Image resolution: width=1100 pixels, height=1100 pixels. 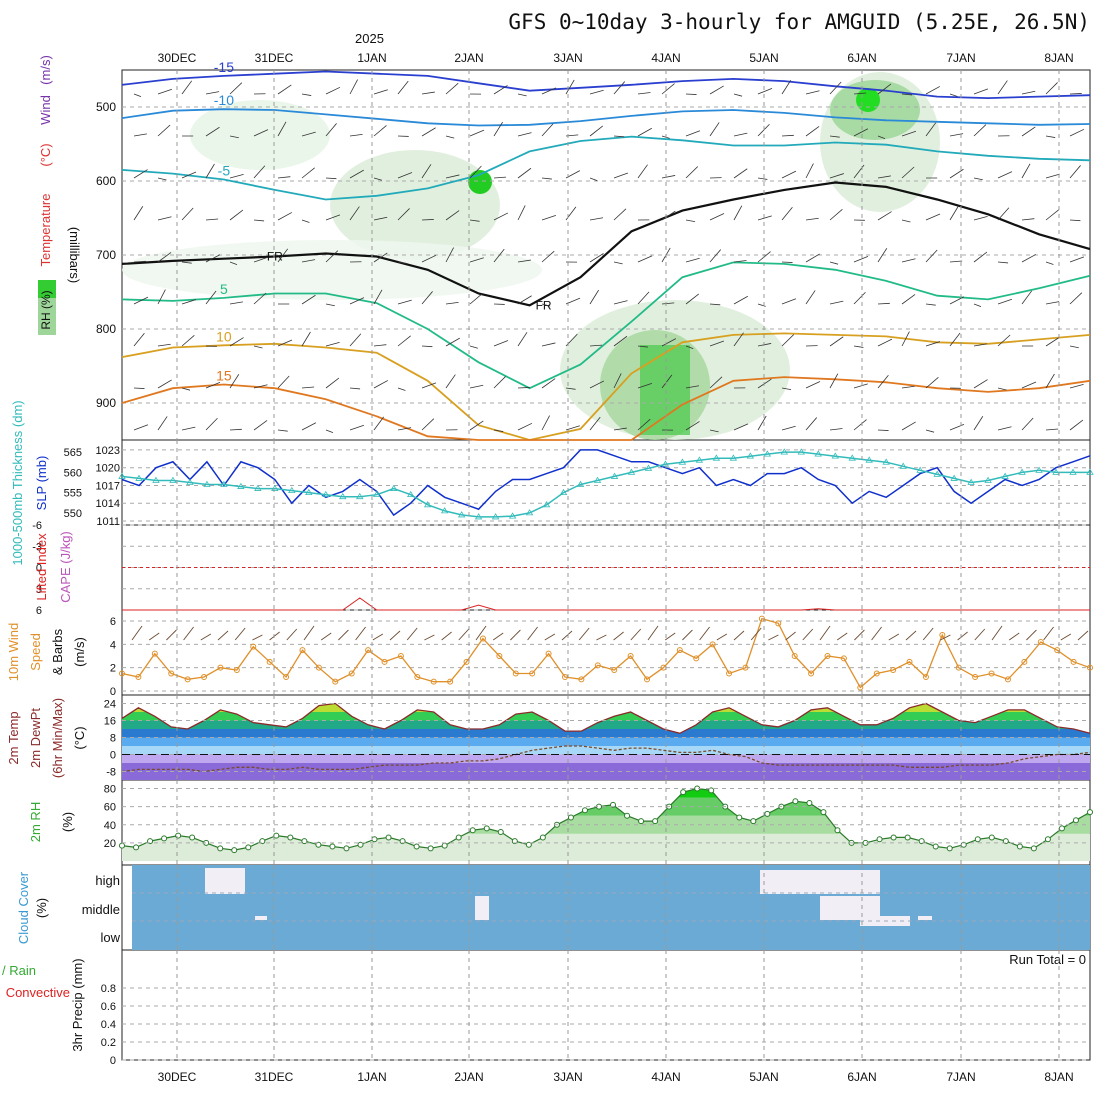 I want to click on y-tick-label: 500, so click(x=106, y=107).